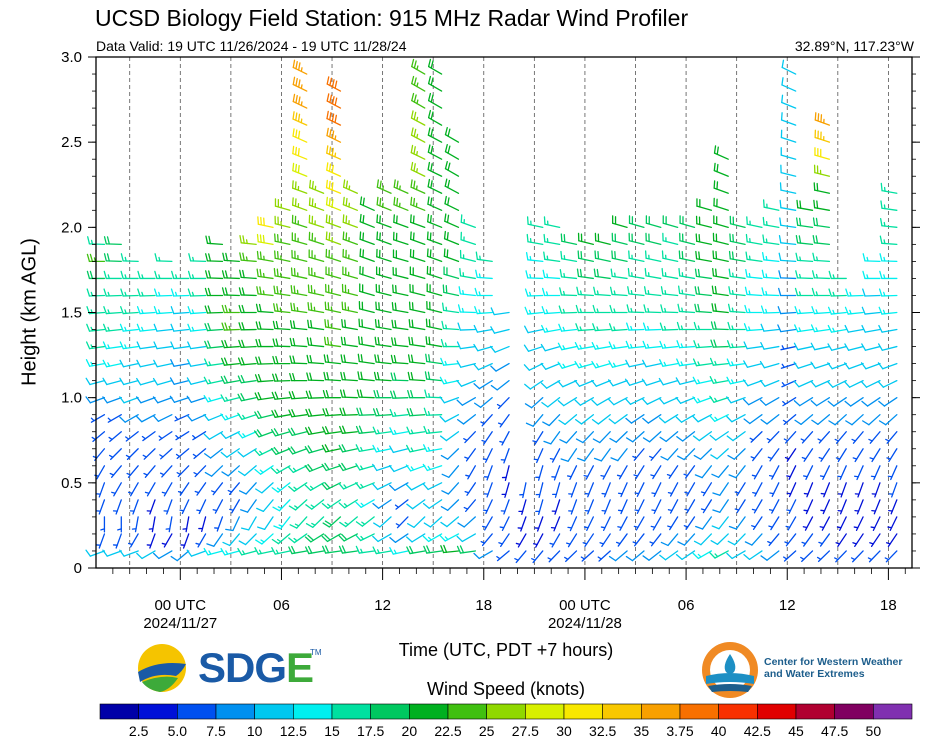  What do you see at coordinates (197, 711) in the screenshot?
I see `colorbar-swatch` at bounding box center [197, 711].